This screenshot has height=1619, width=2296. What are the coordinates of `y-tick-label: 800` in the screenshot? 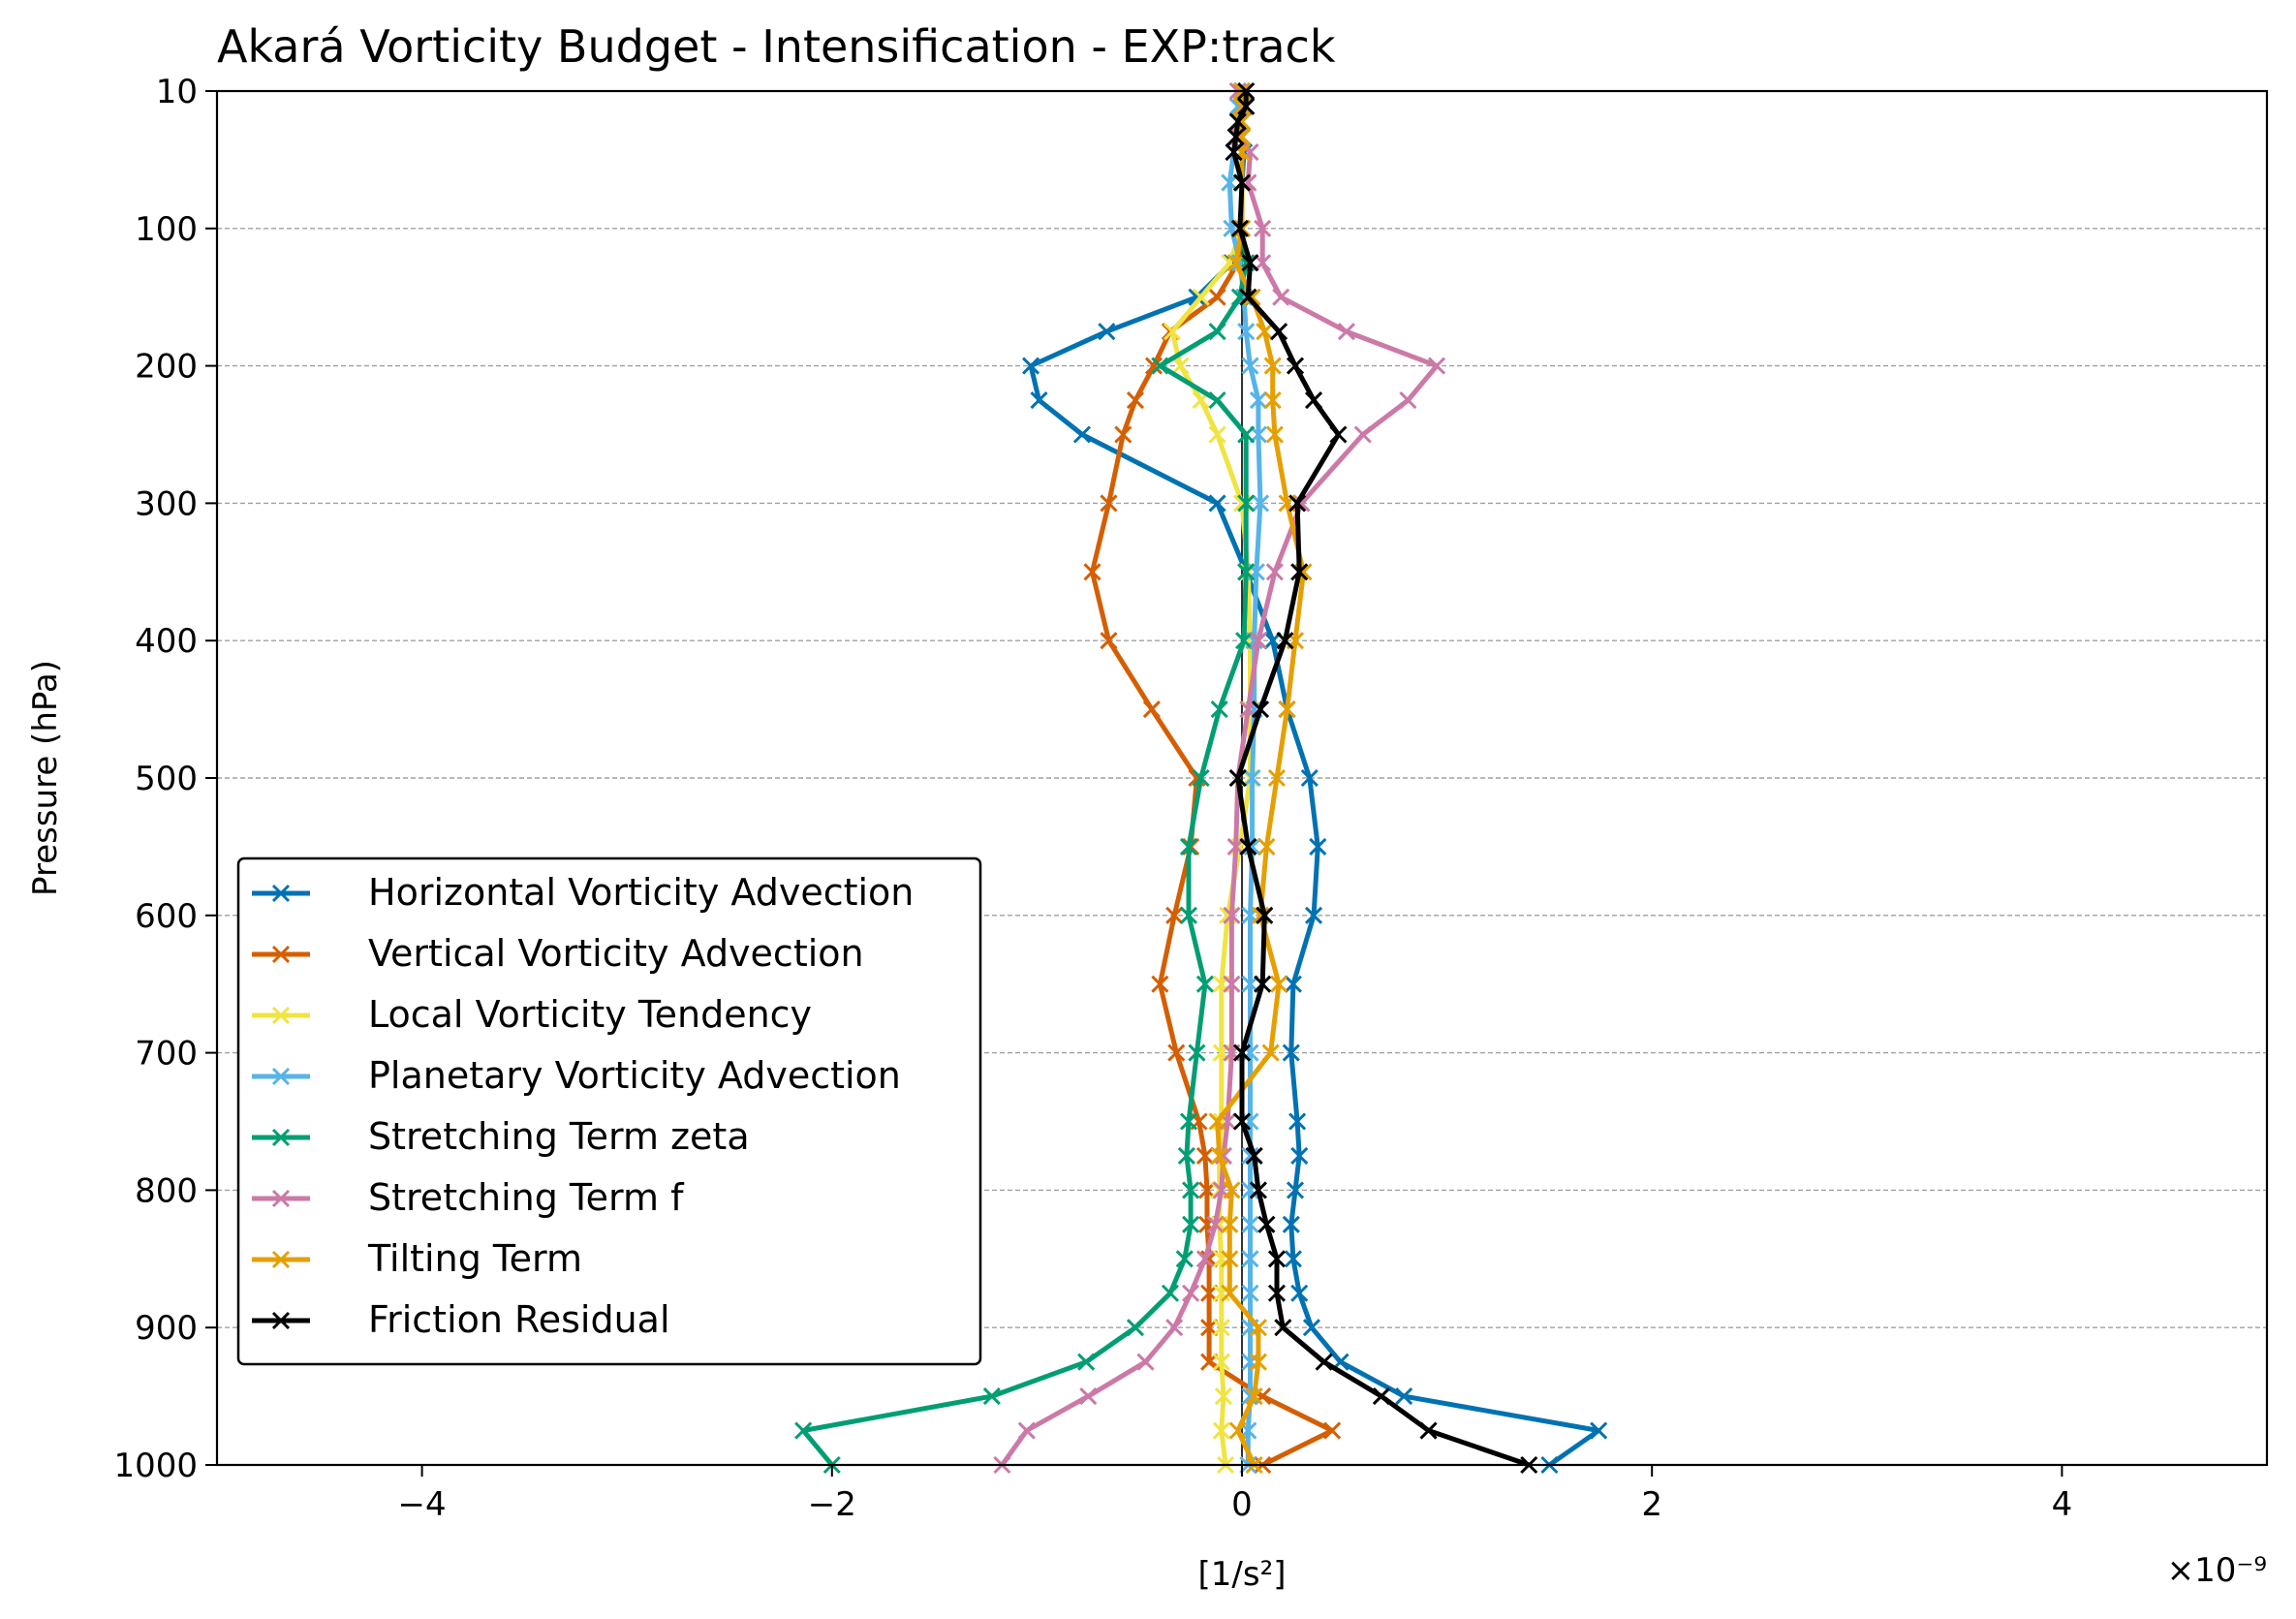 It's located at (166, 1190).